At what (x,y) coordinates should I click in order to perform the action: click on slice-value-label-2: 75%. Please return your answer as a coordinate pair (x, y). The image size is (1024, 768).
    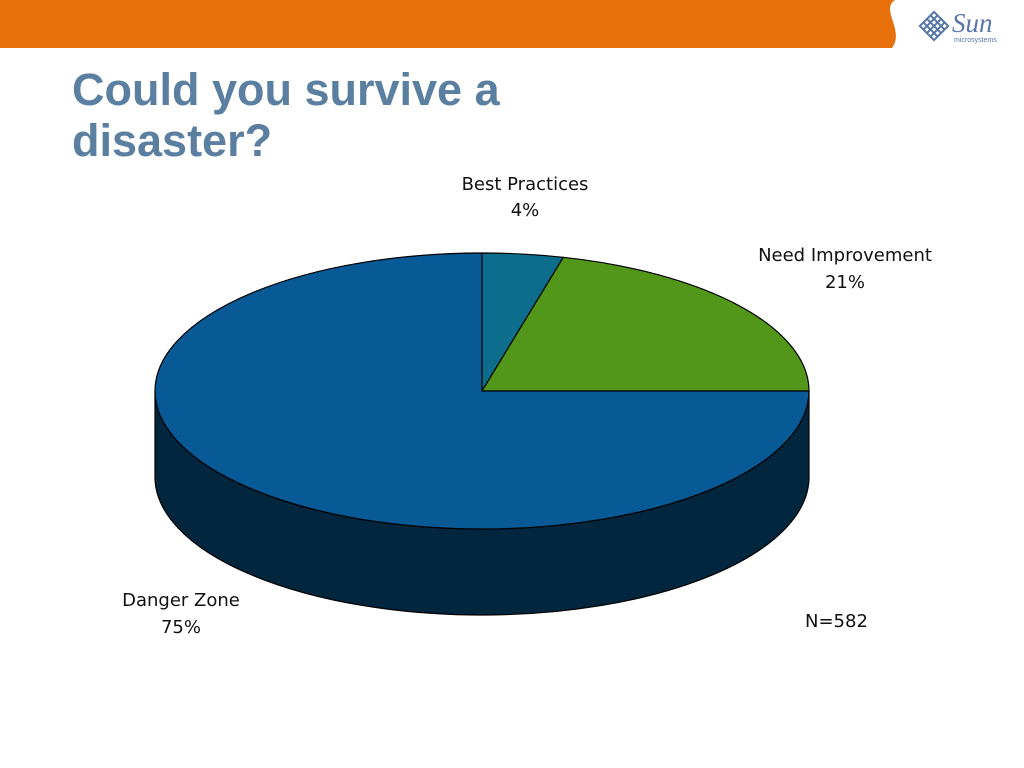
    Looking at the image, I should click on (181, 627).